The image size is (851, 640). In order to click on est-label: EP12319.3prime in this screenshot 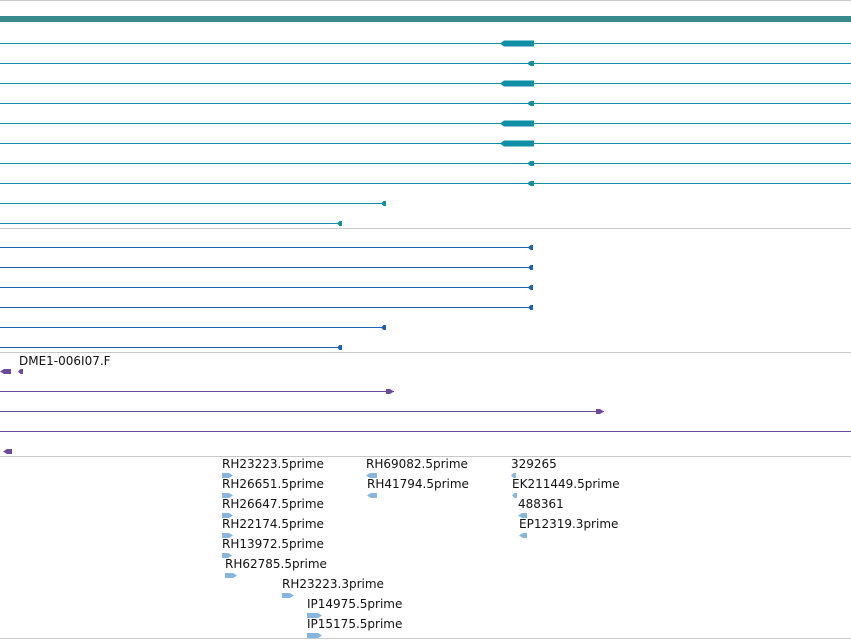, I will do `click(568, 524)`.